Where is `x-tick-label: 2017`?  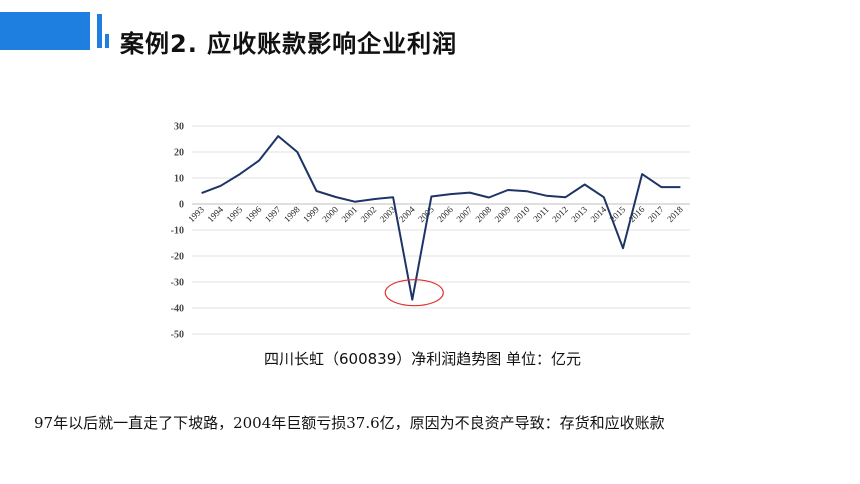
x-tick-label: 2017 is located at coordinates (656, 214).